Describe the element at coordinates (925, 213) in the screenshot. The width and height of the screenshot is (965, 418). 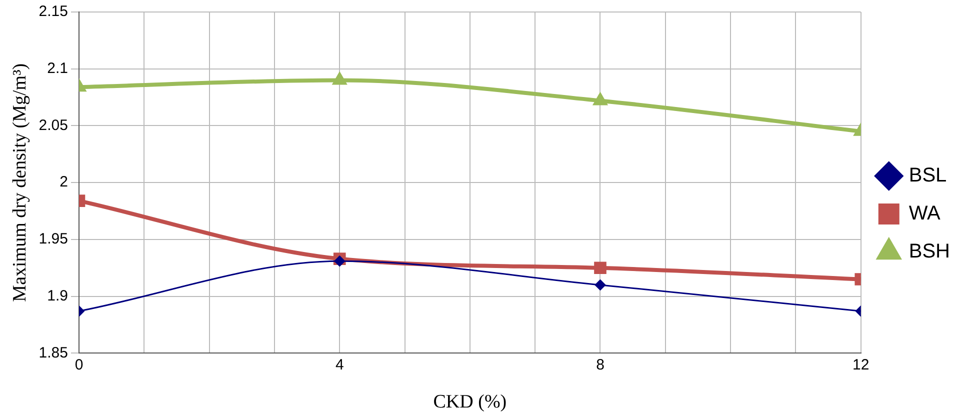
I see `legend-label: WA` at that location.